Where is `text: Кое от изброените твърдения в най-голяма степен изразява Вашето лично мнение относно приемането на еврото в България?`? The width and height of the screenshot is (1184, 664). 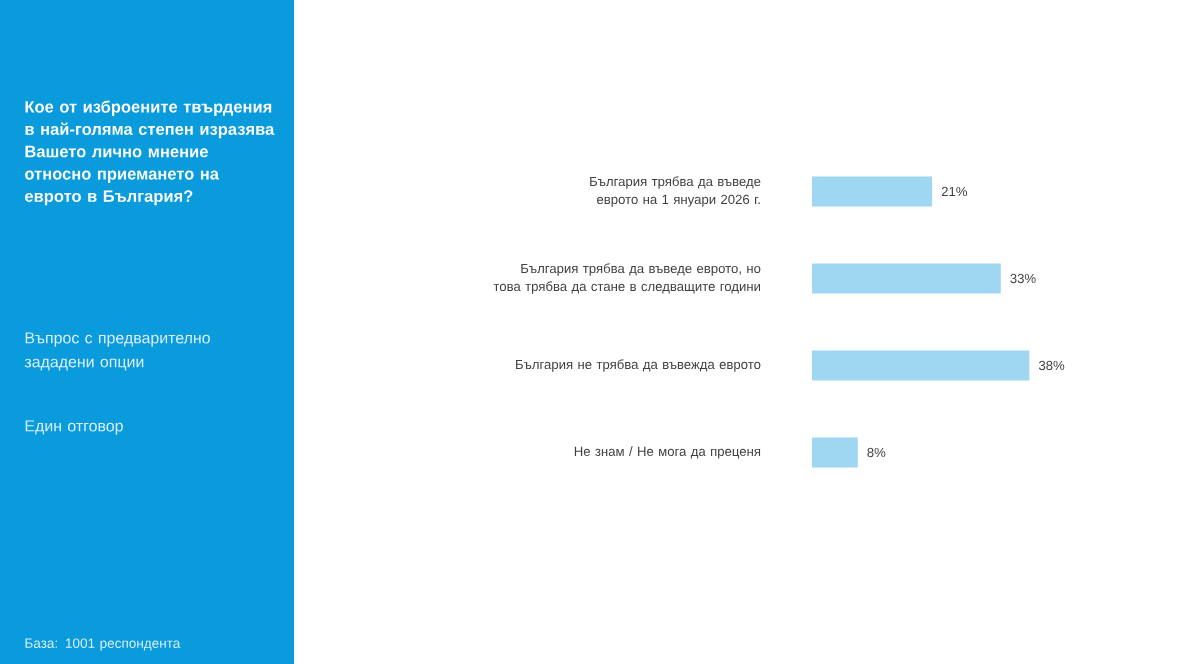 text: Кое от изброените твърдения в най-голяма степен изразява Вашето лично мнение относно приемането на еврото в България? is located at coordinates (150, 153).